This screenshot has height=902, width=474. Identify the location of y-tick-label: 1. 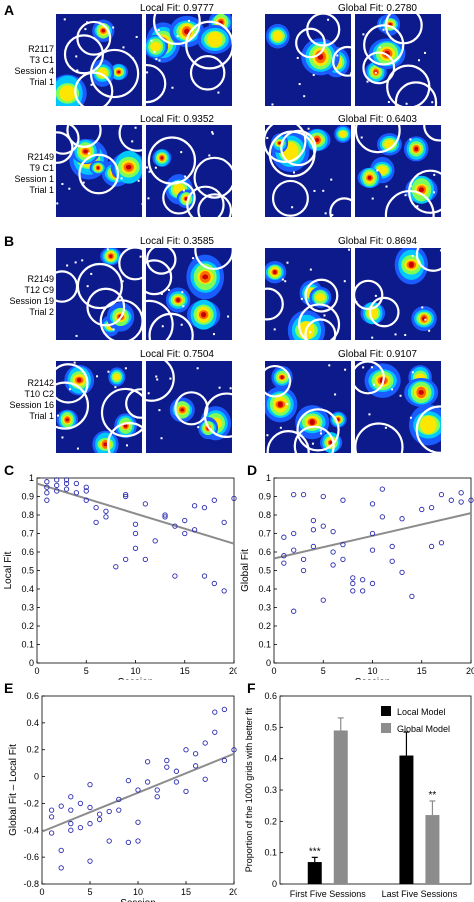
(268, 478).